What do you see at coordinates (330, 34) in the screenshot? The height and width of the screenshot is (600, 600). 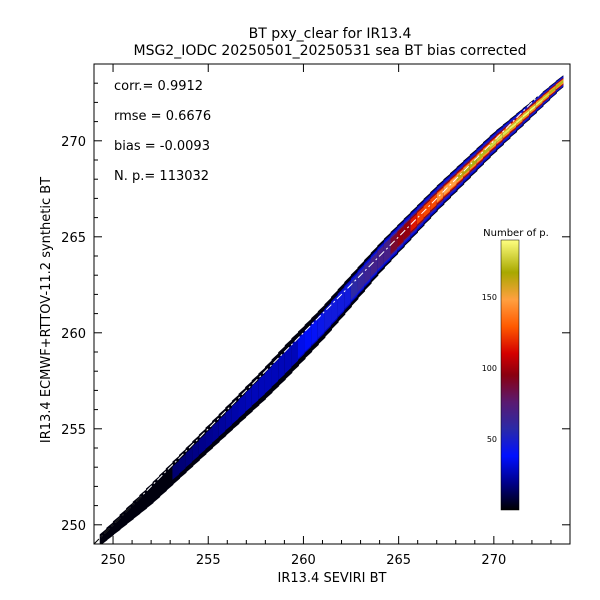 I see `chart-title: BT pxy_clear for IR13.4` at bounding box center [330, 34].